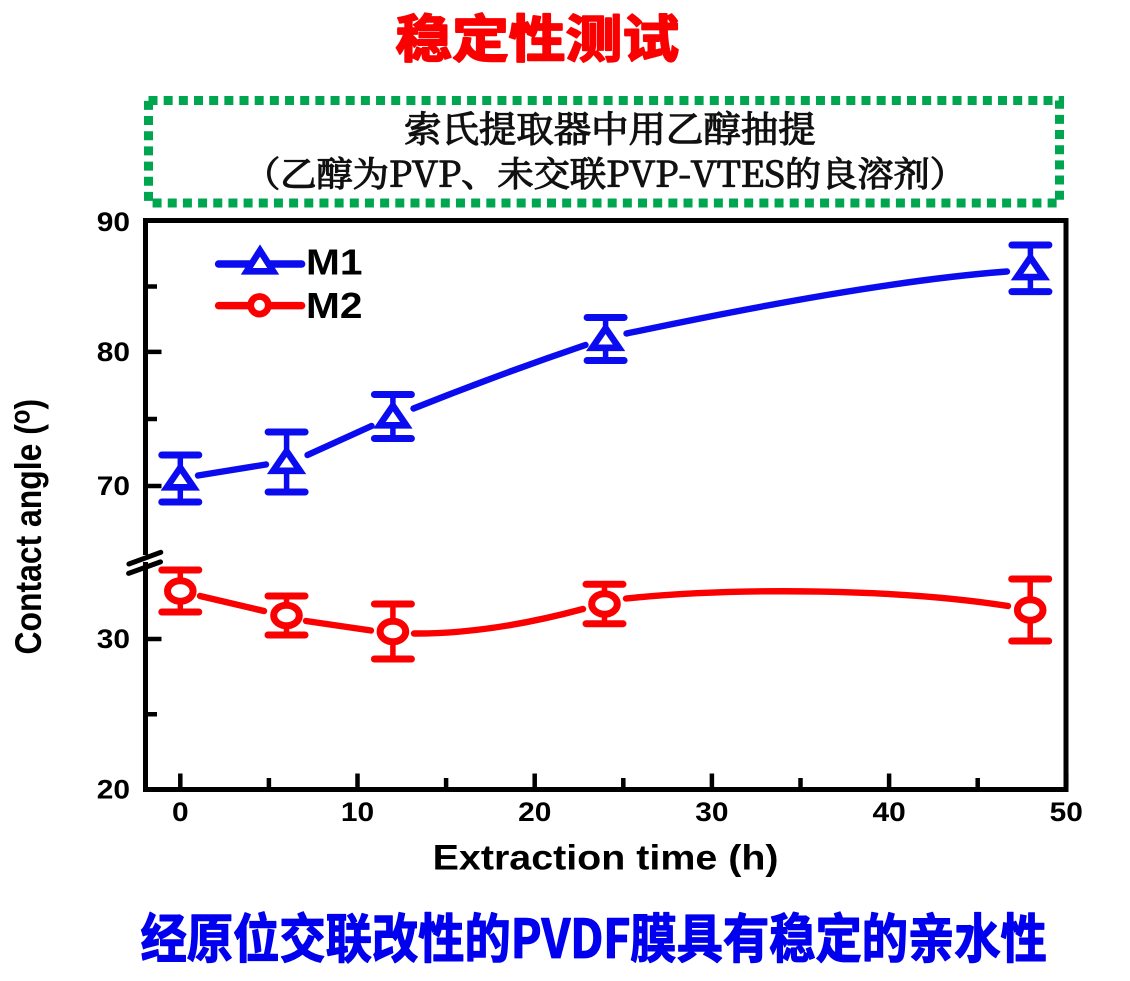  What do you see at coordinates (180, 812) in the screenshot?
I see `svg-text: 0` at bounding box center [180, 812].